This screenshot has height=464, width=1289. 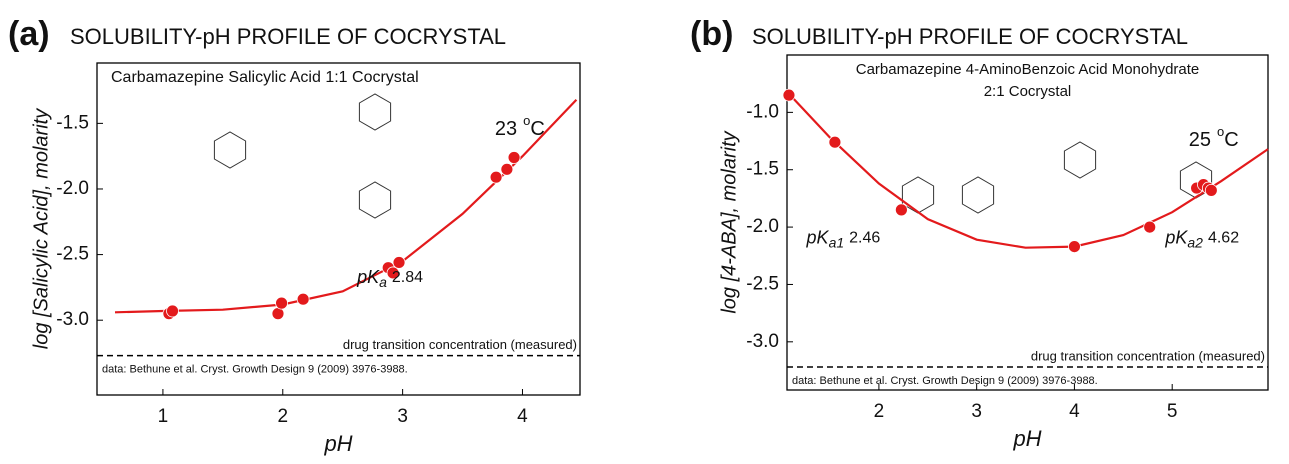 I want to click on pka-value: 2.84, so click(x=407, y=277).